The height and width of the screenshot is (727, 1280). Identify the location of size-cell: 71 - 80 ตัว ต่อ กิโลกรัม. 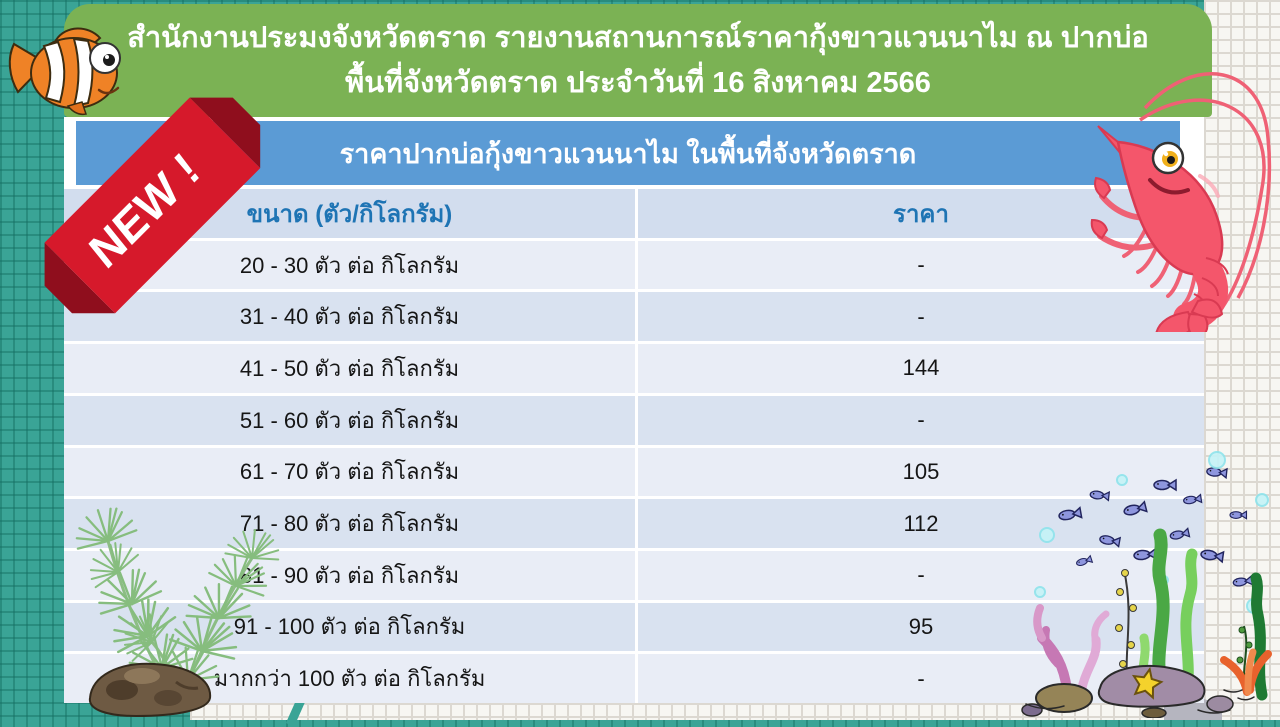
(349, 523).